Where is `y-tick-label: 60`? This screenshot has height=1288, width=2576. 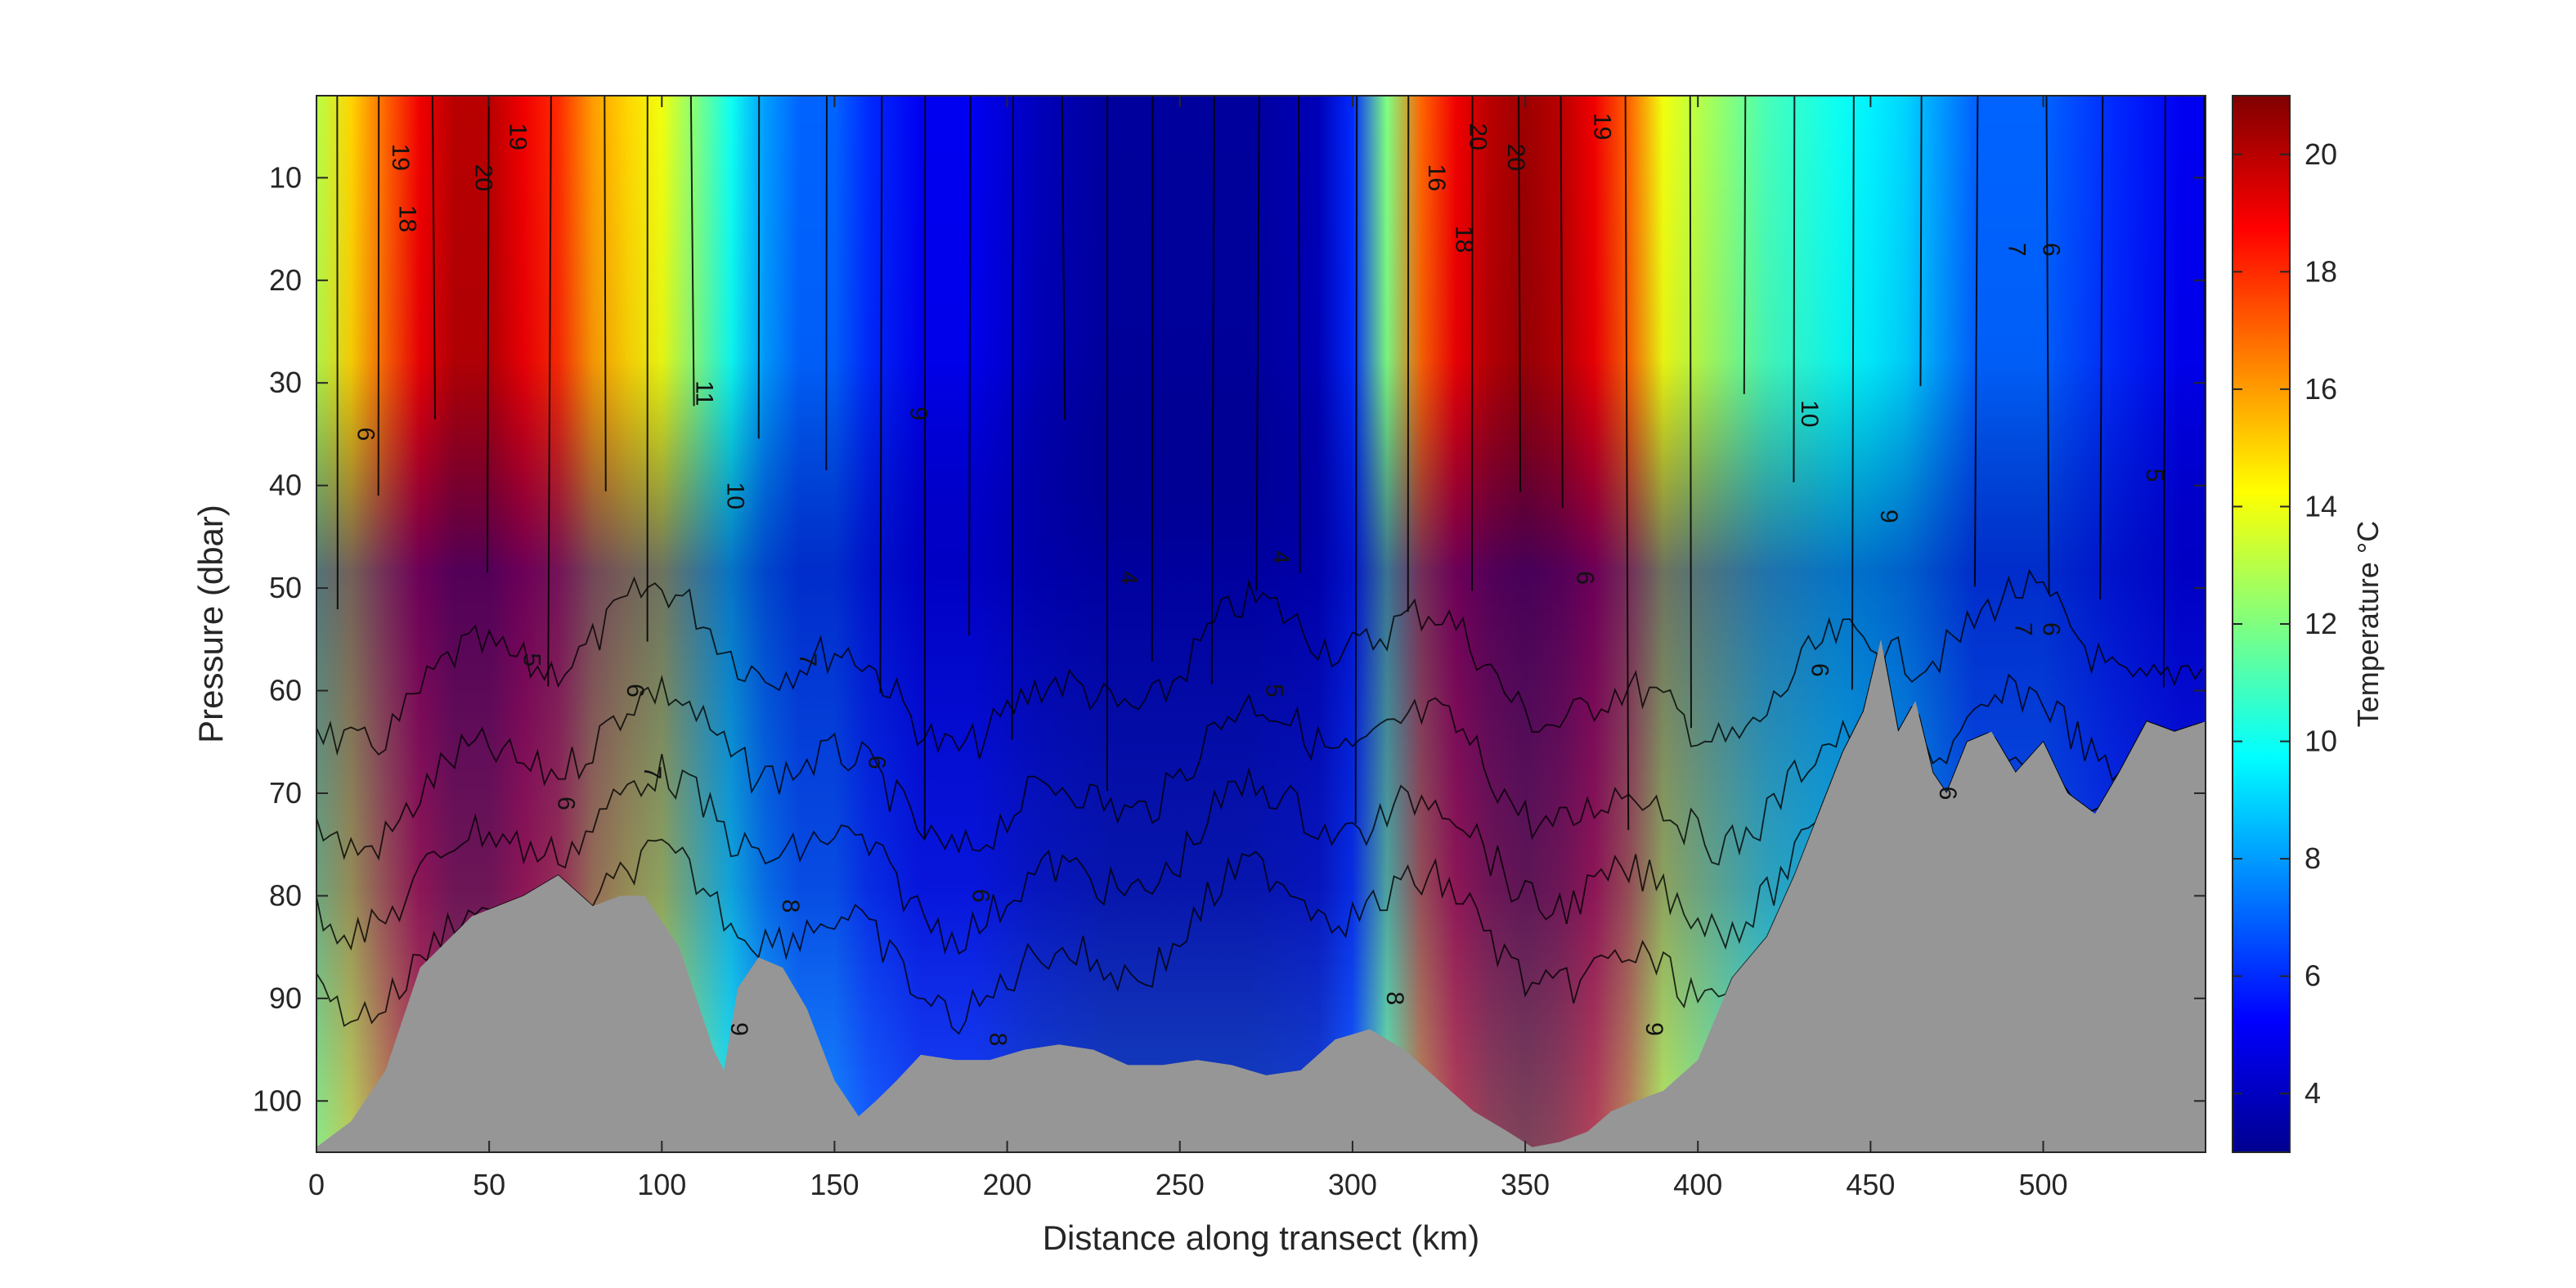 y-tick-label: 60 is located at coordinates (285, 690).